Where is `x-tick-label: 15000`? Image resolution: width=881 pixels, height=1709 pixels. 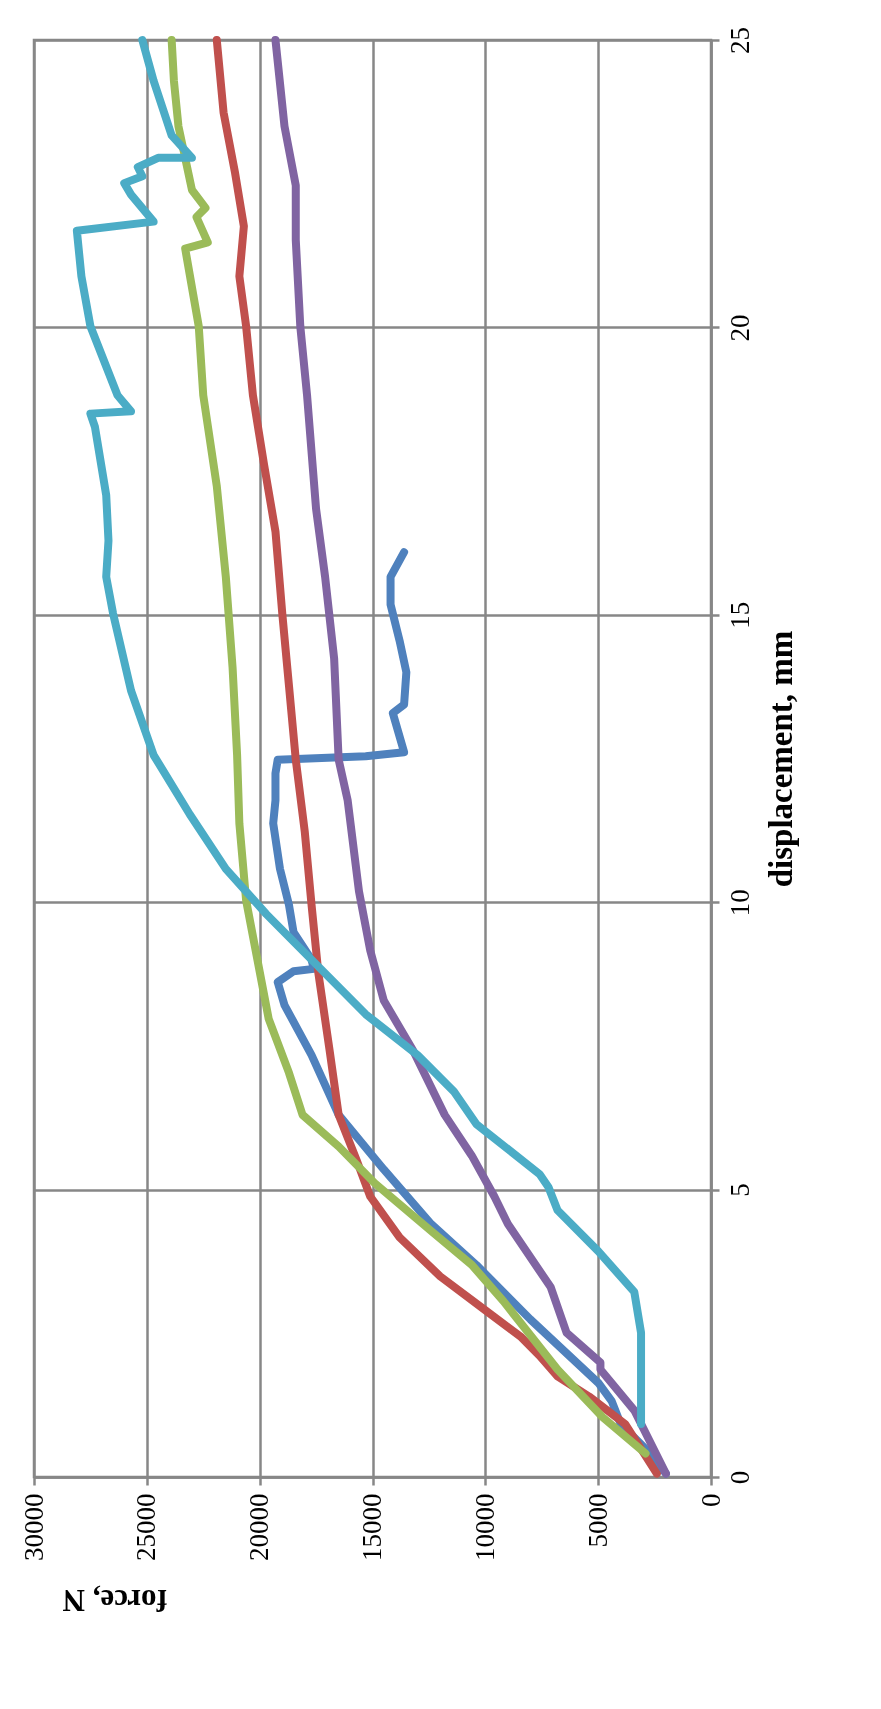 x-tick-label: 15000 is located at coordinates (372, 1527).